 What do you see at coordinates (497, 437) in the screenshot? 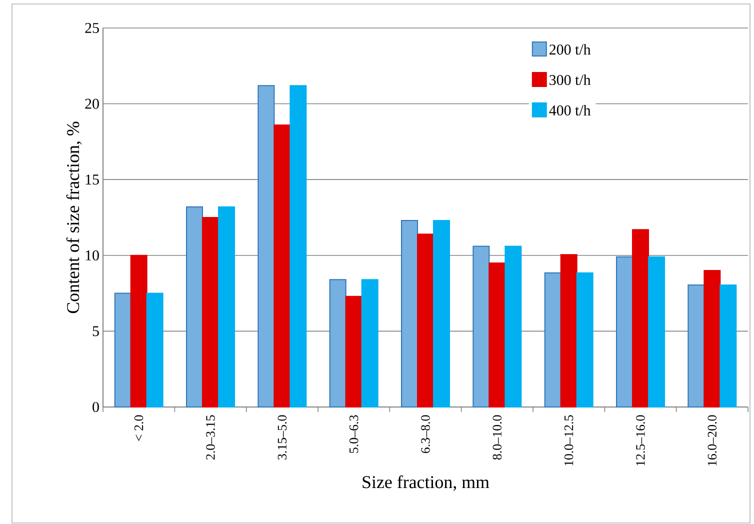
I see `x-tick-label: 8.0–10.0` at bounding box center [497, 437].